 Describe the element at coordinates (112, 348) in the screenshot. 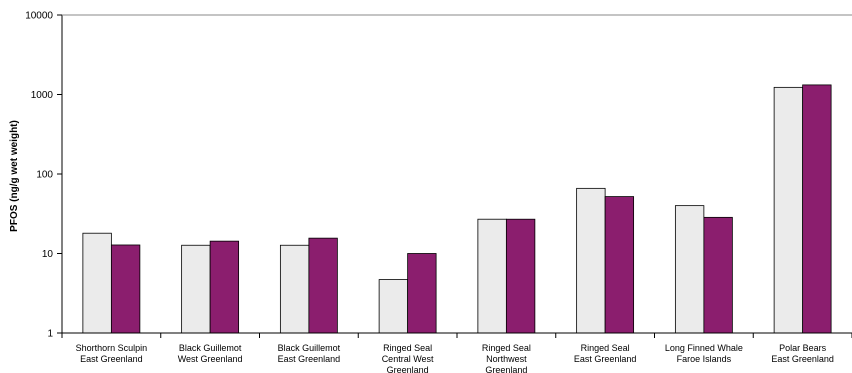

I see `x-category-label: Shorthorn Sculpin` at that location.